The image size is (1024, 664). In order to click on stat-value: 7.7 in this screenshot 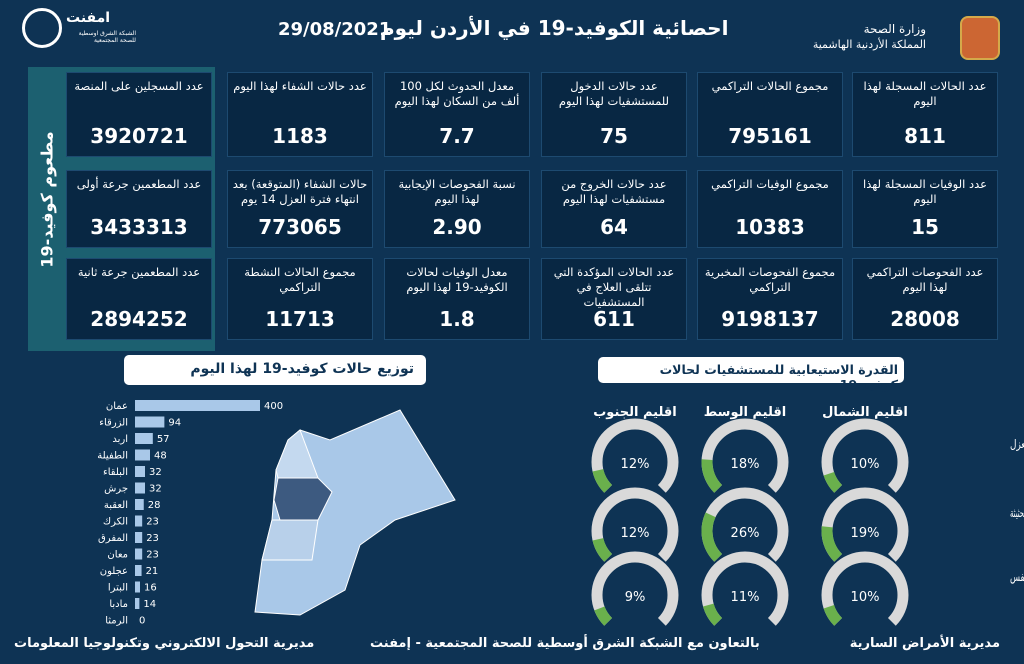, I will do `click(457, 136)`.